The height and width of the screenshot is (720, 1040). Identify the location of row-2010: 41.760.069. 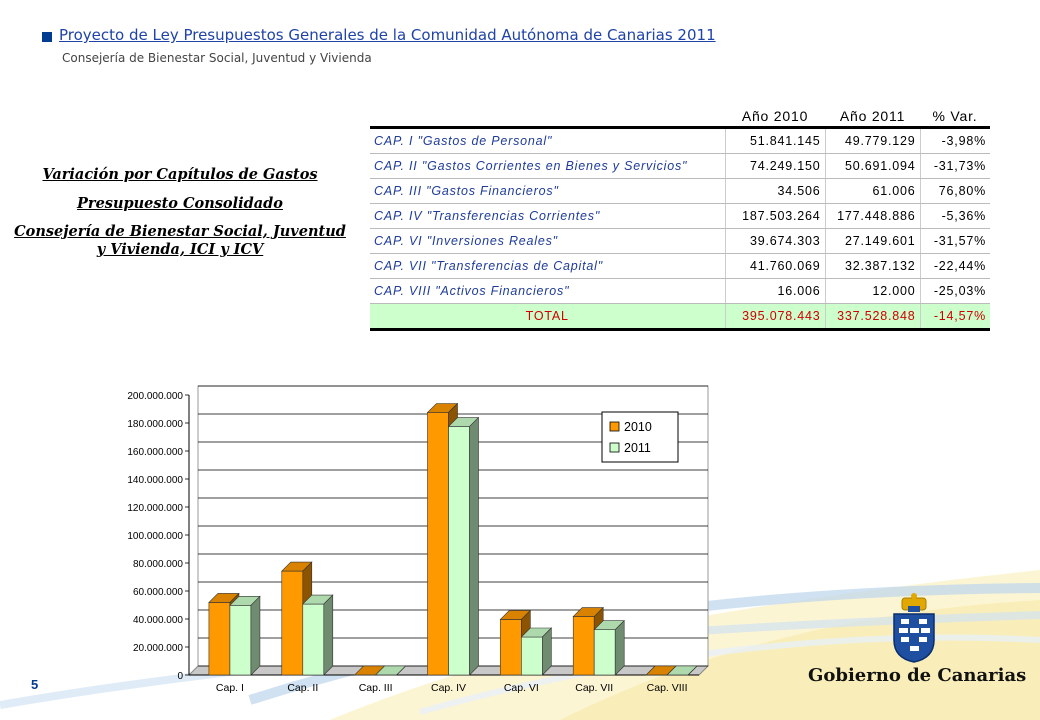
(774, 266).